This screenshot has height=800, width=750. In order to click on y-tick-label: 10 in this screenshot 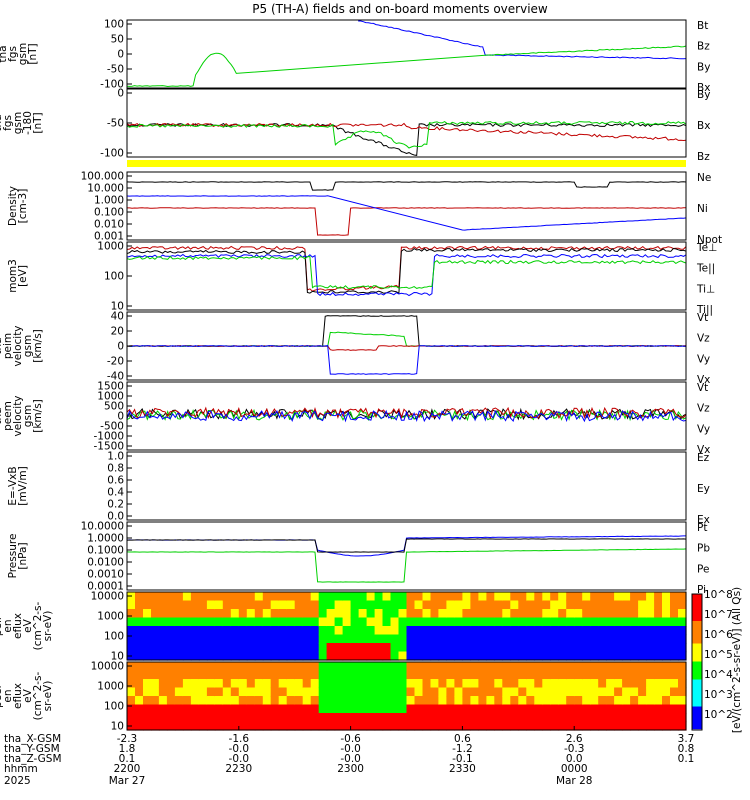, I will do `click(117, 307)`.